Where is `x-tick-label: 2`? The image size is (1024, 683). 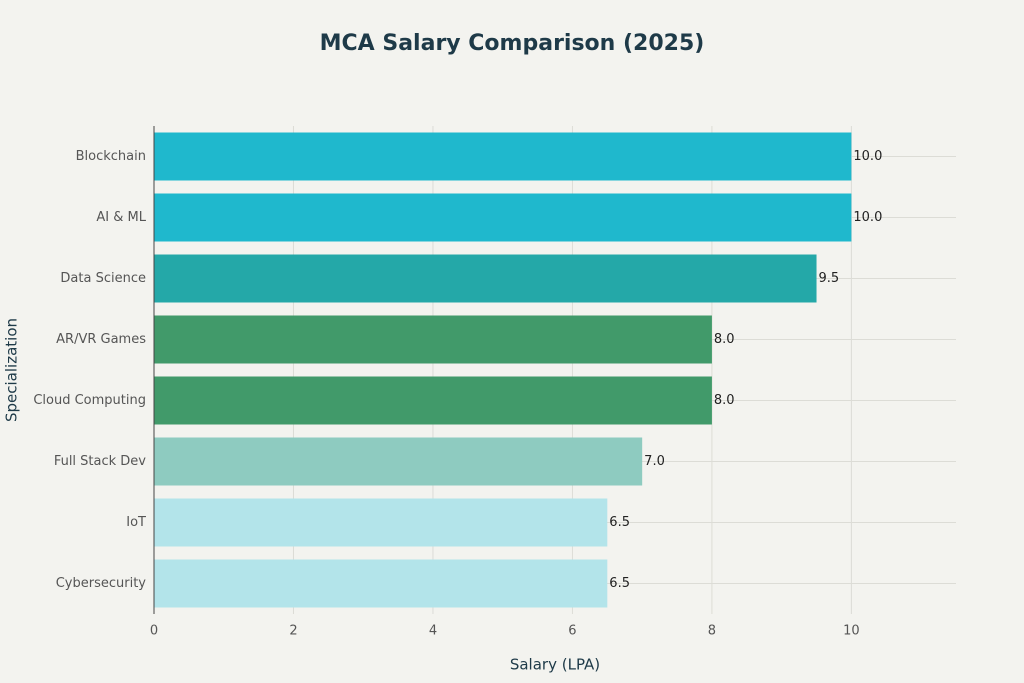 x-tick-label: 2 is located at coordinates (293, 631).